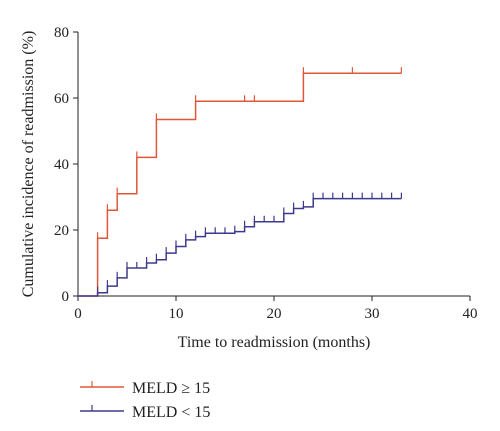 The height and width of the screenshot is (431, 500). Describe the element at coordinates (61, 165) in the screenshot. I see `y-tick-label: 40` at that location.